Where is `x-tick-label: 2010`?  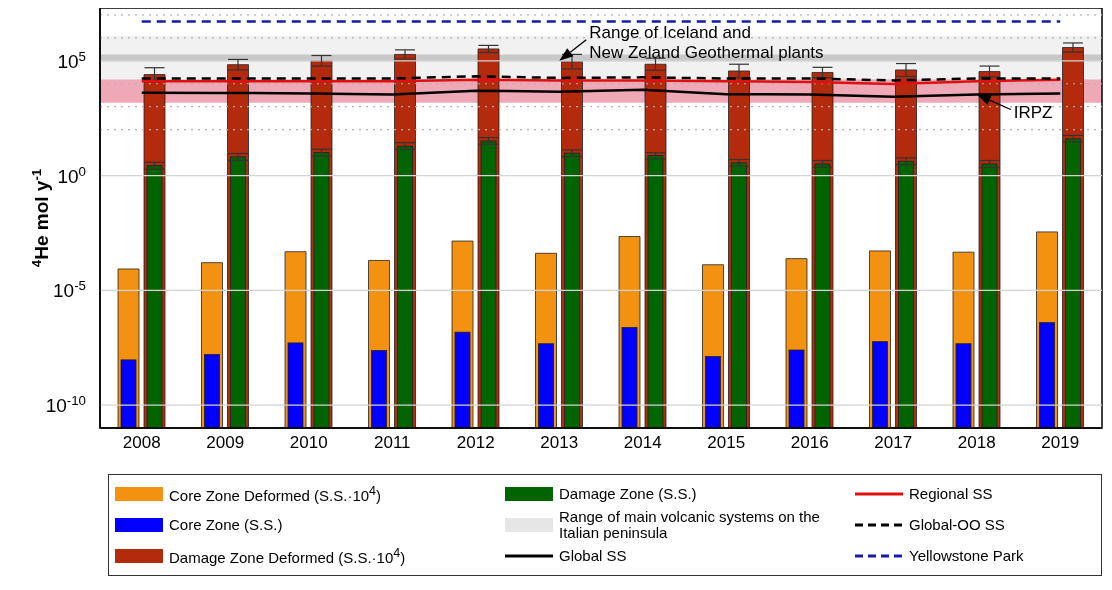 x-tick-label: 2010 is located at coordinates (308, 443).